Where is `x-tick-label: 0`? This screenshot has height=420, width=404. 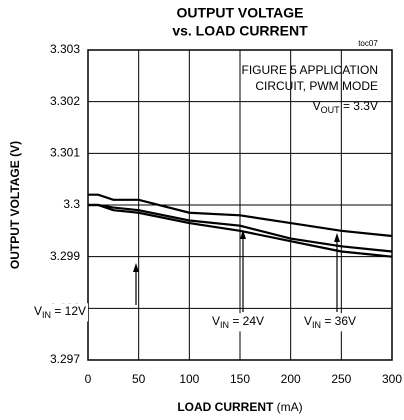
x-tick-label: 0 is located at coordinates (88, 379).